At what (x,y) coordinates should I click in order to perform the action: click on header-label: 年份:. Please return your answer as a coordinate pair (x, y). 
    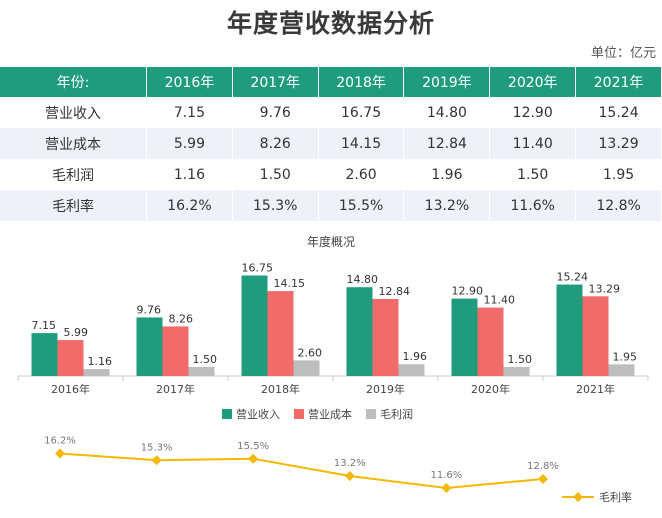
    Looking at the image, I should click on (73, 82).